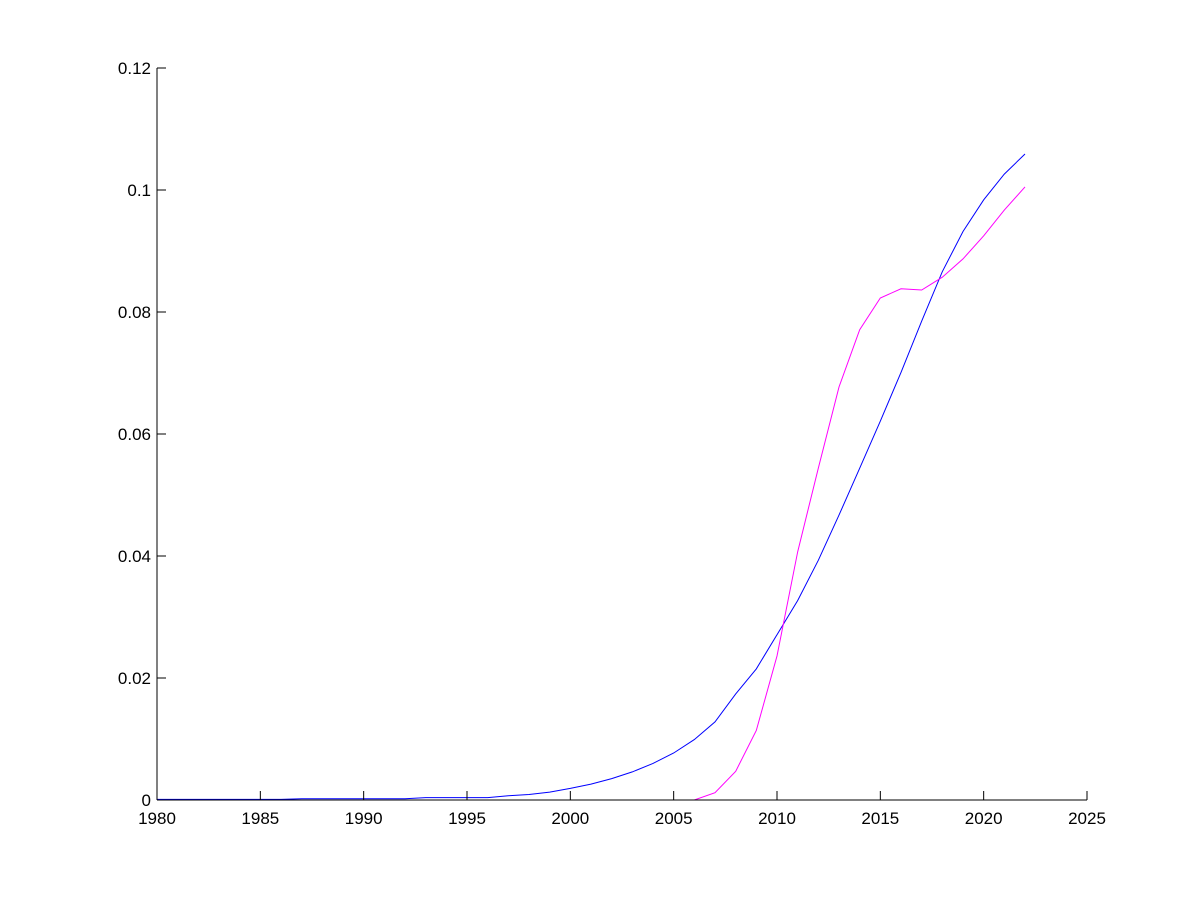 This screenshot has height=900, width=1200. What do you see at coordinates (134, 556) in the screenshot?
I see `y-tick-label: 0.04` at bounding box center [134, 556].